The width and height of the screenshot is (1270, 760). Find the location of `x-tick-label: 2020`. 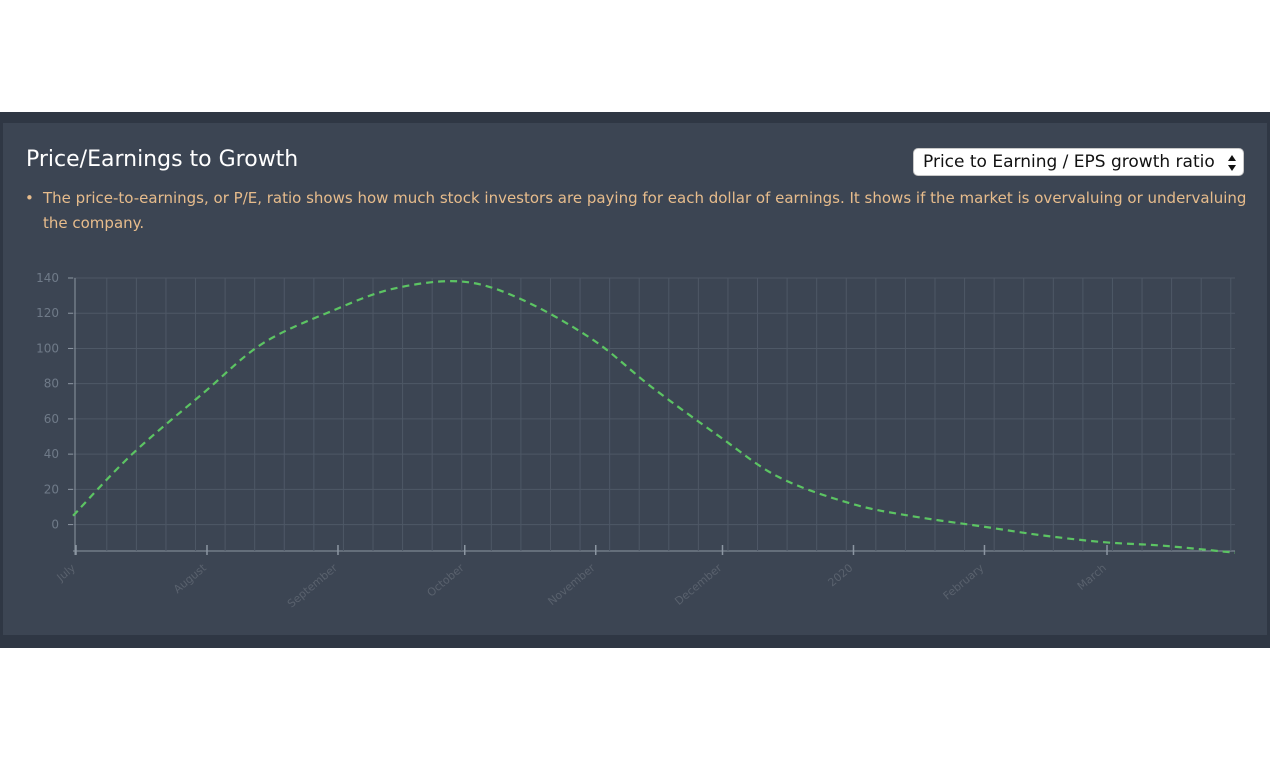

x-tick-label: 2020 is located at coordinates (841, 575).